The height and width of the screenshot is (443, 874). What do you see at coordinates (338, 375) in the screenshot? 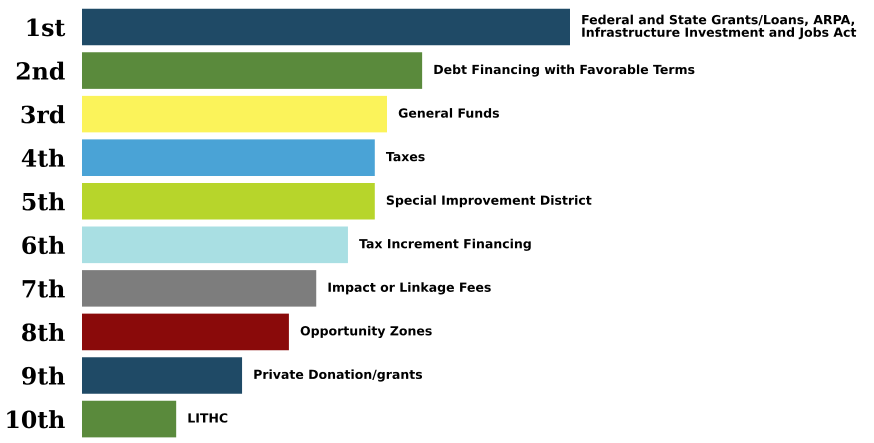
I see `annotation: Private Donation/grants` at bounding box center [338, 375].